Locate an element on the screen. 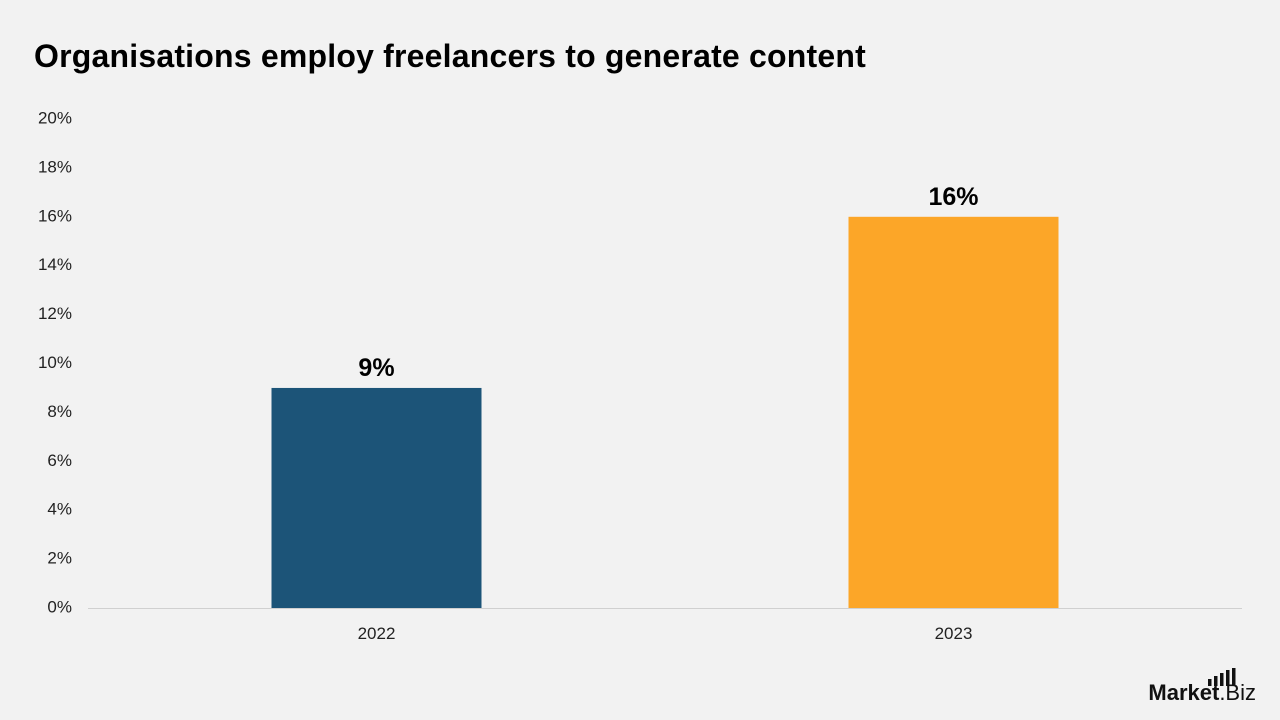 Image resolution: width=1280 pixels, height=720 pixels. bar-2023 is located at coordinates (953, 412).